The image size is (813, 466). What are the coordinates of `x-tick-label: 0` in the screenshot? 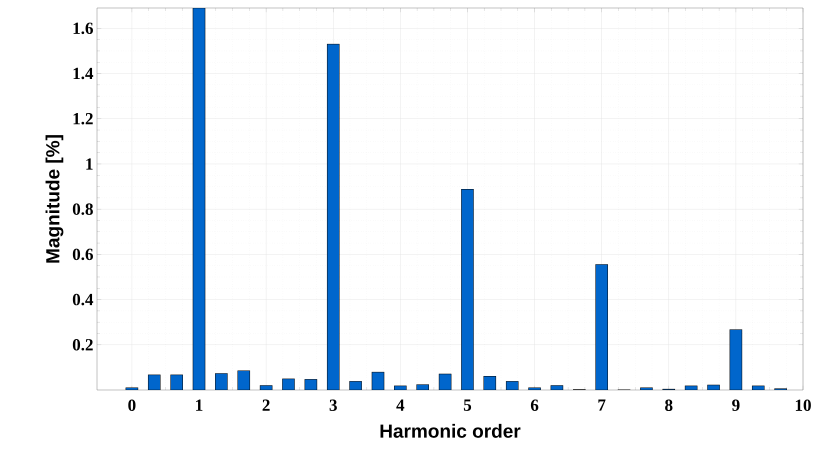 It's located at (132, 406).